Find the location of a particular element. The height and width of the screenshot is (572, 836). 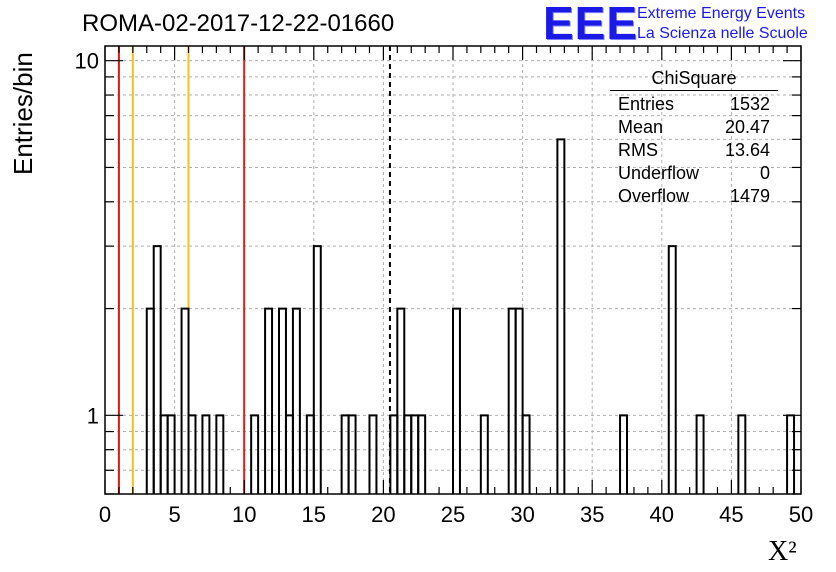

x-tick-label: 45 is located at coordinates (731, 514).